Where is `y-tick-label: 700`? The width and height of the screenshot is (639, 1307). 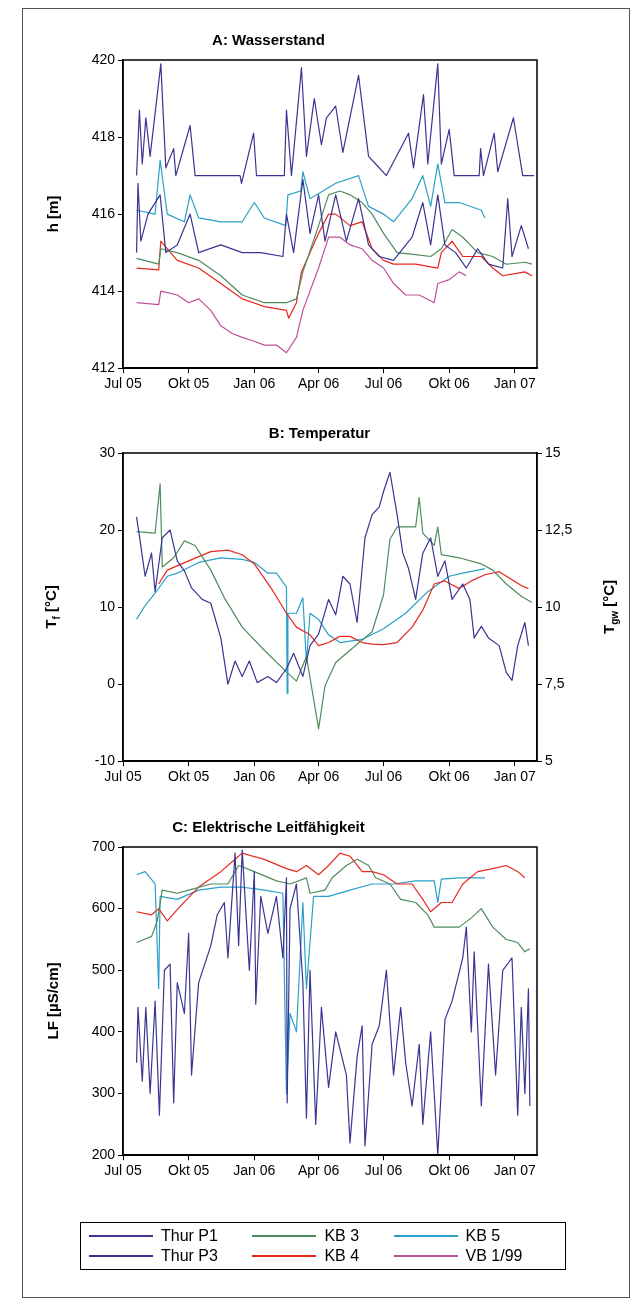
y-tick-label: 700 is located at coordinates (103, 845).